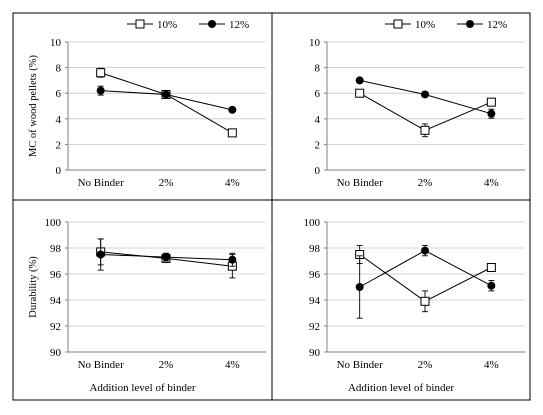 This screenshot has width=543, height=415. I want to click on y-axis-label: MC of wood pellets (%), so click(33, 105).